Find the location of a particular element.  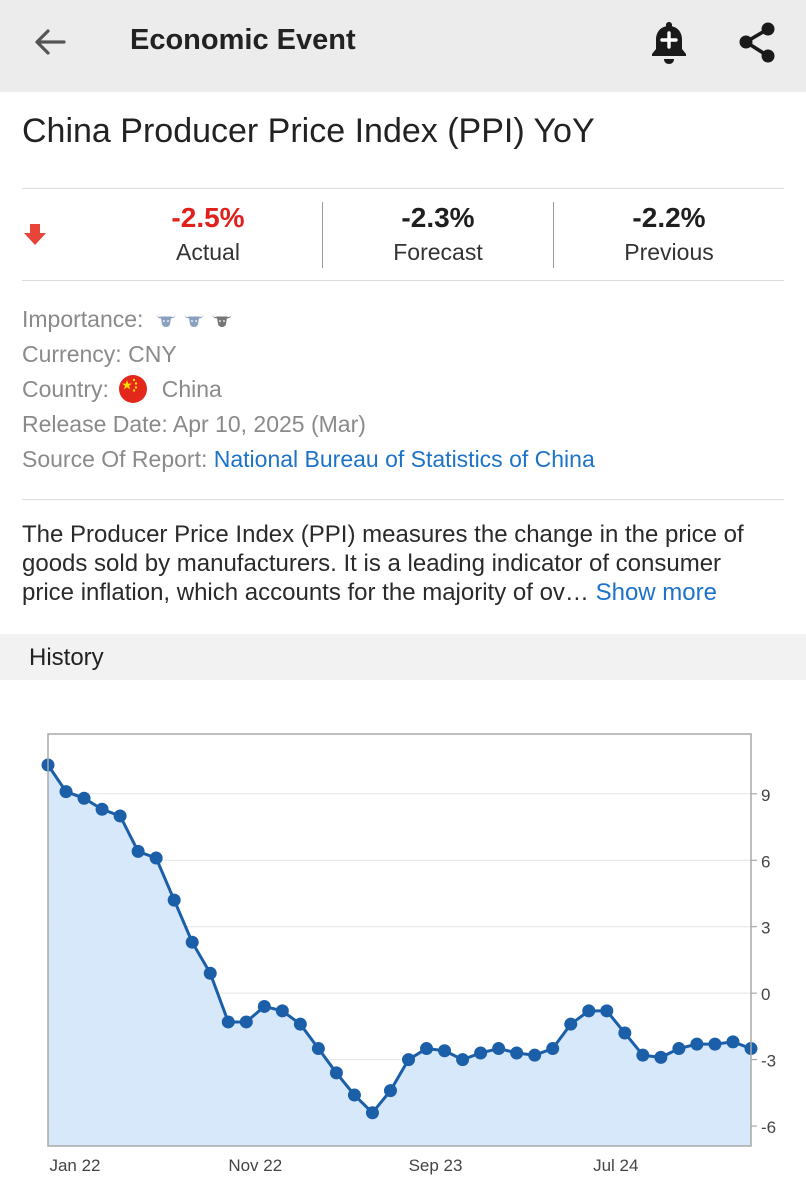

y-tick-label: 9 is located at coordinates (765, 795).